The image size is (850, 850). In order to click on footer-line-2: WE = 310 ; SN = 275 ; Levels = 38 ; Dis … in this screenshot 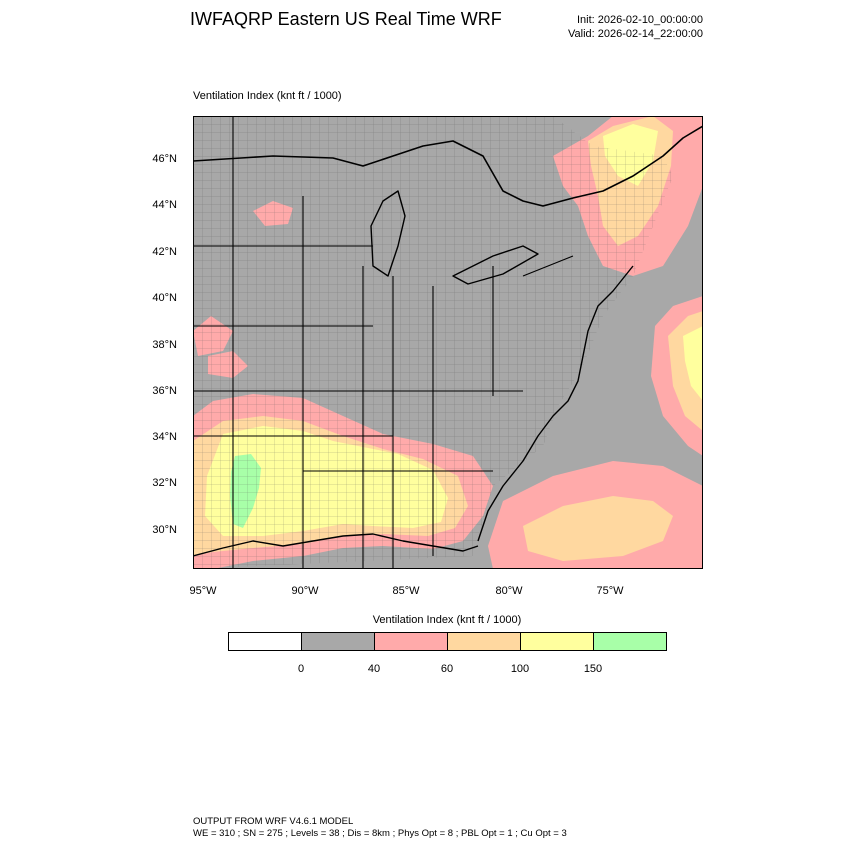, I will do `click(380, 833)`.